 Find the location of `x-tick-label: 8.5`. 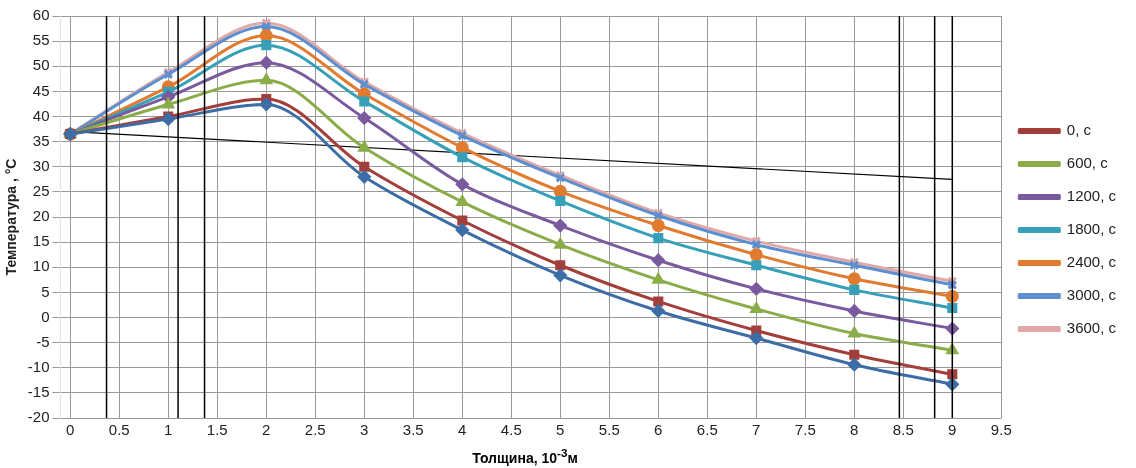

x-tick-label: 8.5 is located at coordinates (903, 430).